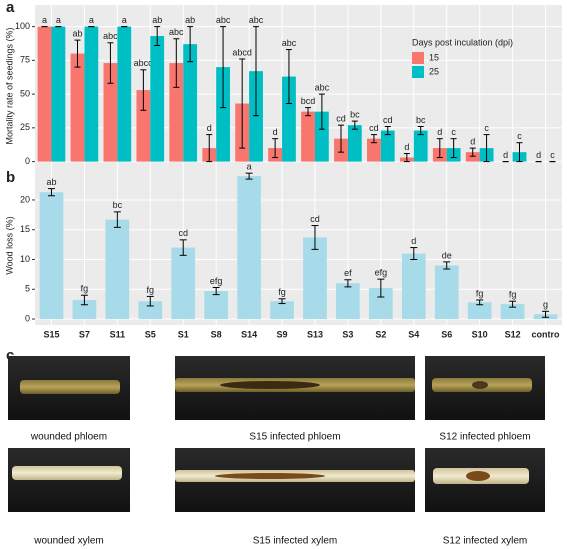  What do you see at coordinates (446, 334) in the screenshot?
I see `x-tick-label: S6` at bounding box center [446, 334].